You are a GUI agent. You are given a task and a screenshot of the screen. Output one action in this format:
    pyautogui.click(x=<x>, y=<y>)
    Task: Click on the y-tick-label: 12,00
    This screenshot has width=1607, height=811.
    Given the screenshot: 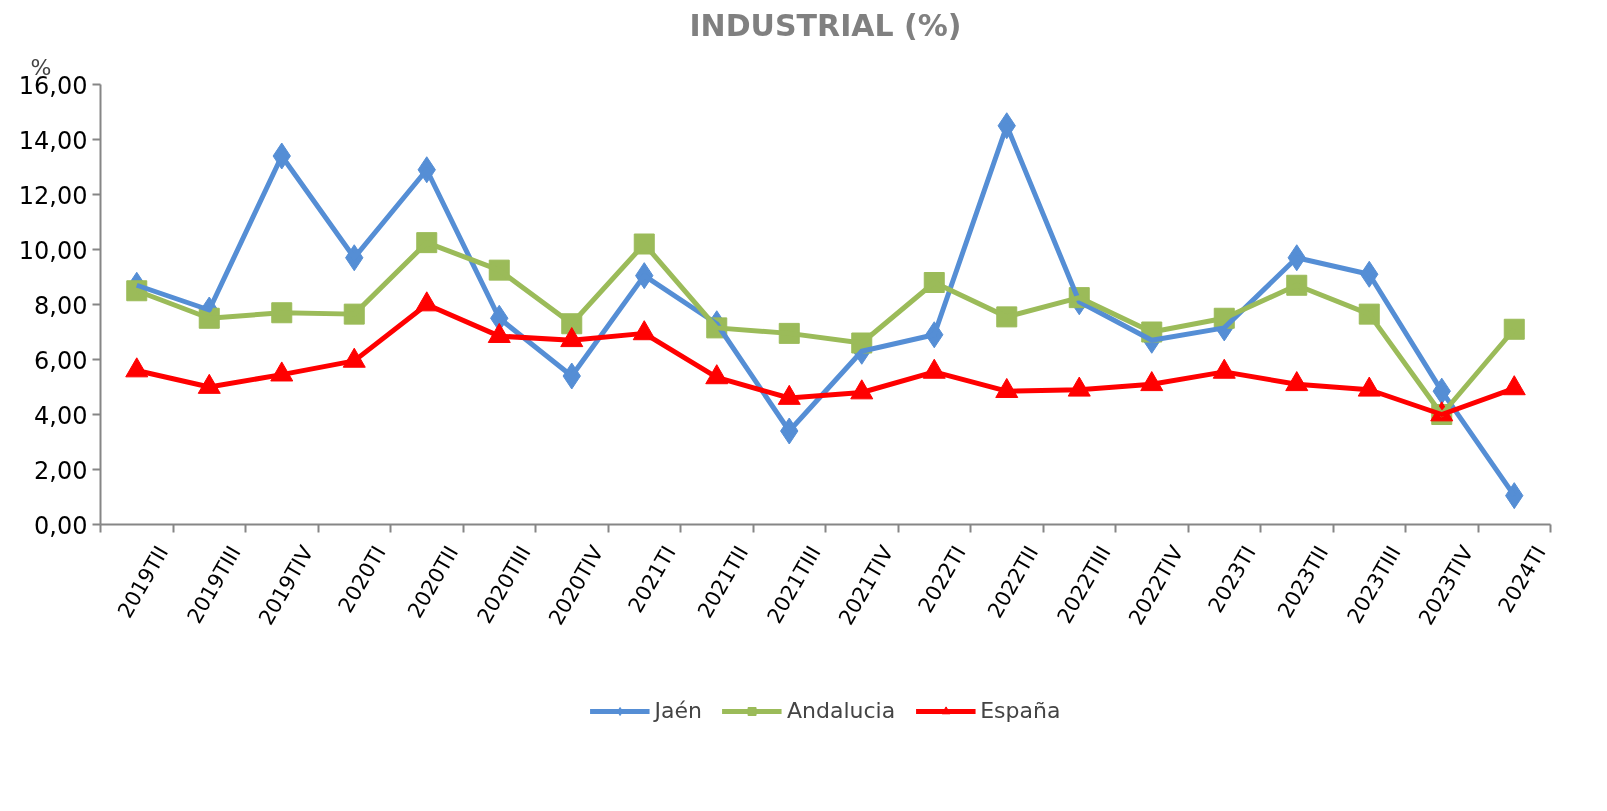 What is the action you would take?
    pyautogui.click(x=53, y=195)
    